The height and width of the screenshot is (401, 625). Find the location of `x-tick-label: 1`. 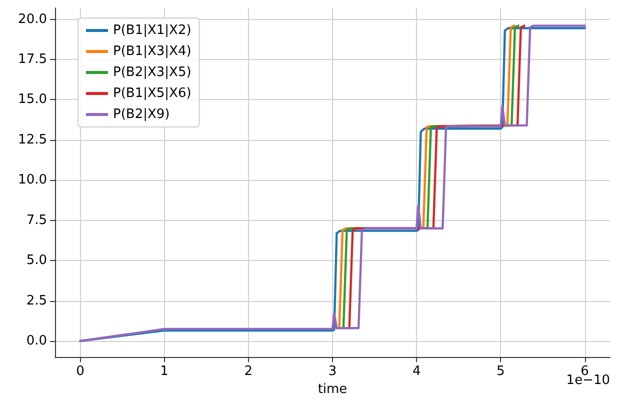

x-tick-label: 1 is located at coordinates (164, 372).